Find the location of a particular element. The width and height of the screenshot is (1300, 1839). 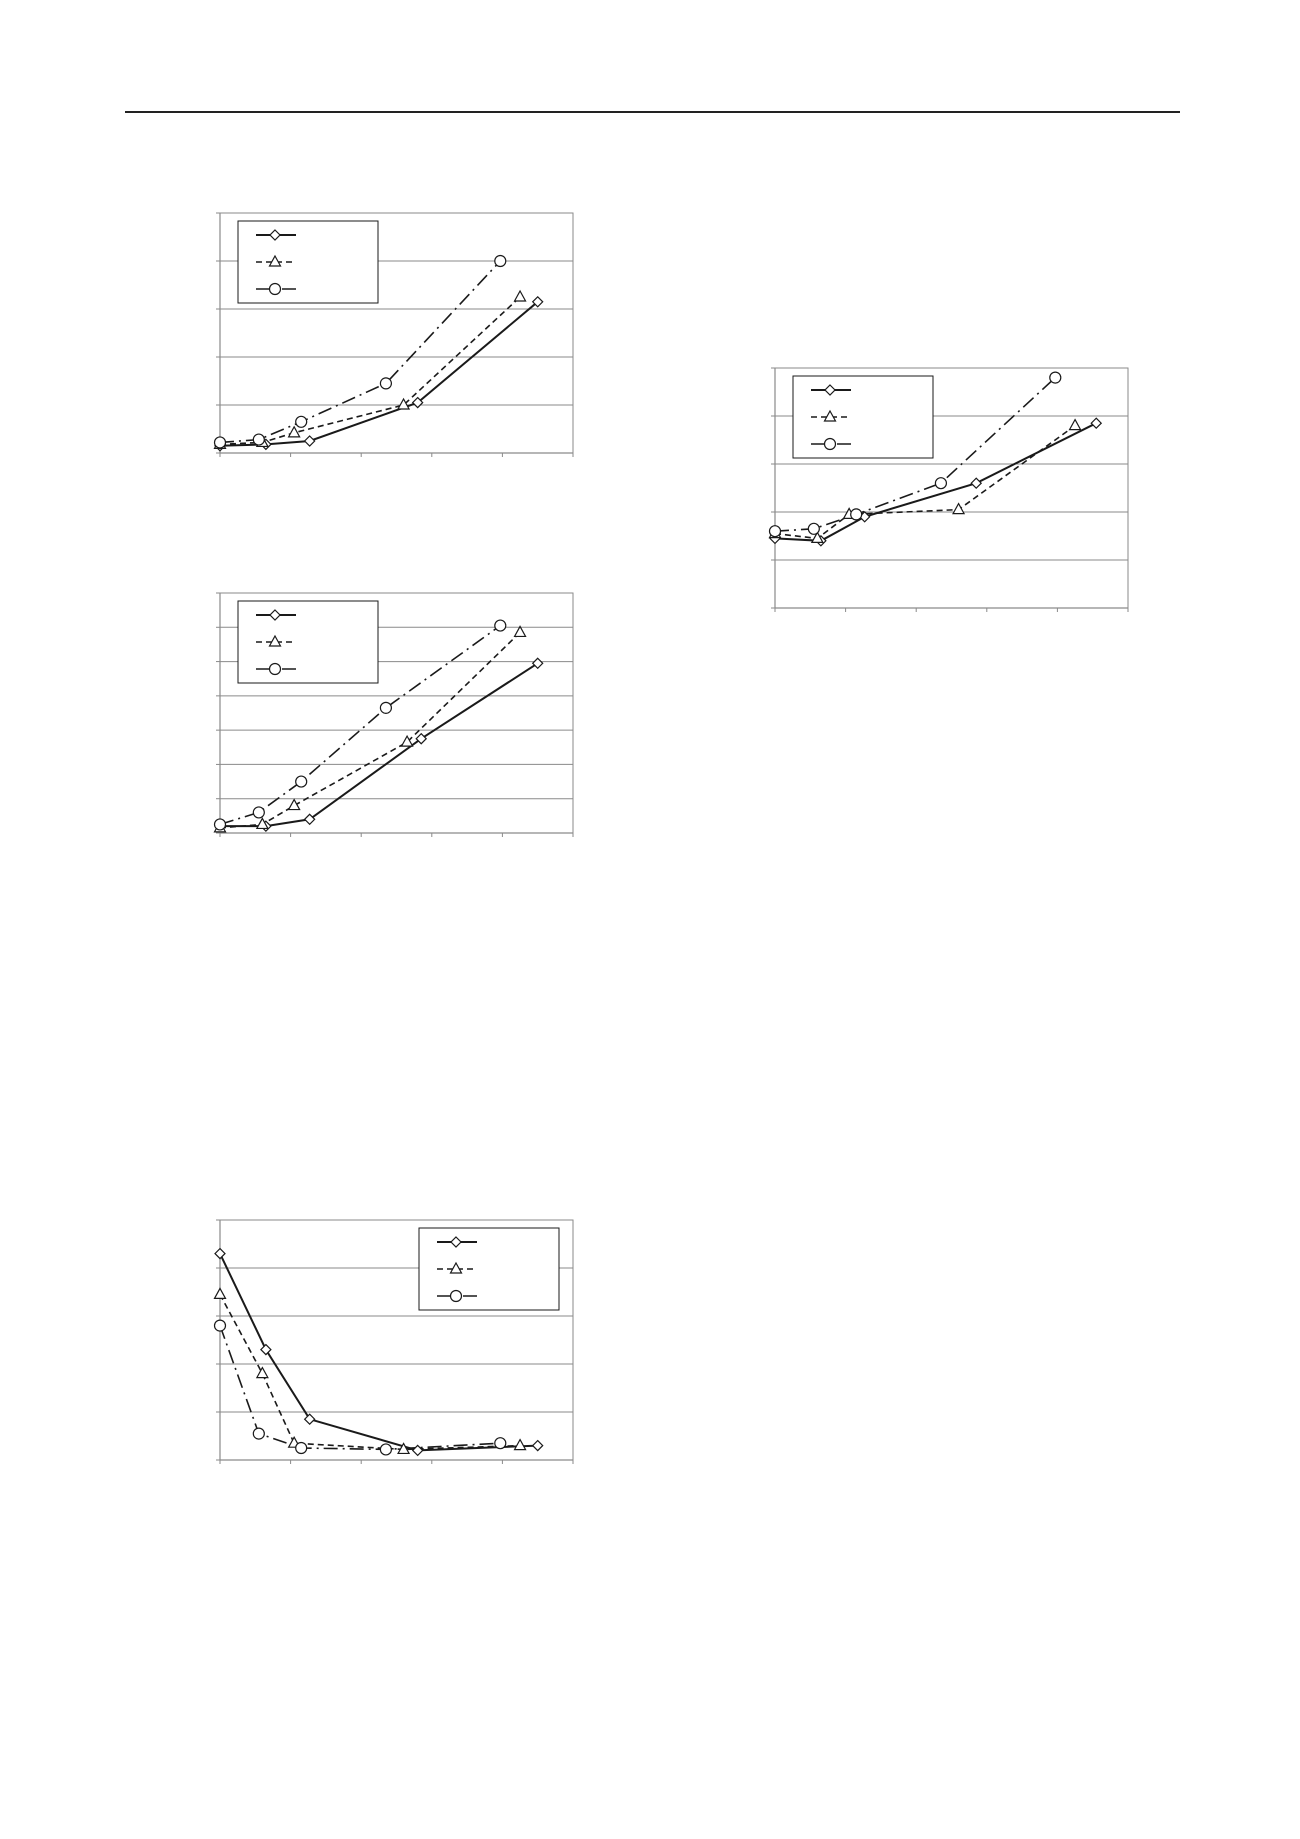

page-header-rule is located at coordinates (652, 112).